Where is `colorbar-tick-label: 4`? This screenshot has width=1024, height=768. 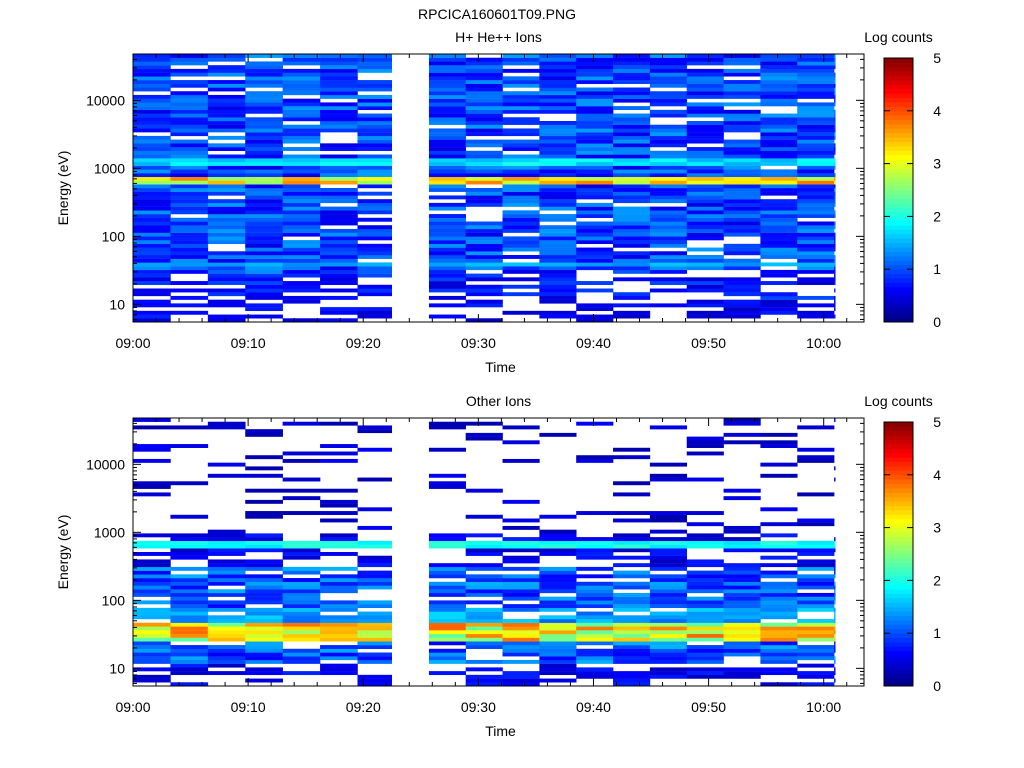
colorbar-tick-label: 4 is located at coordinates (937, 475).